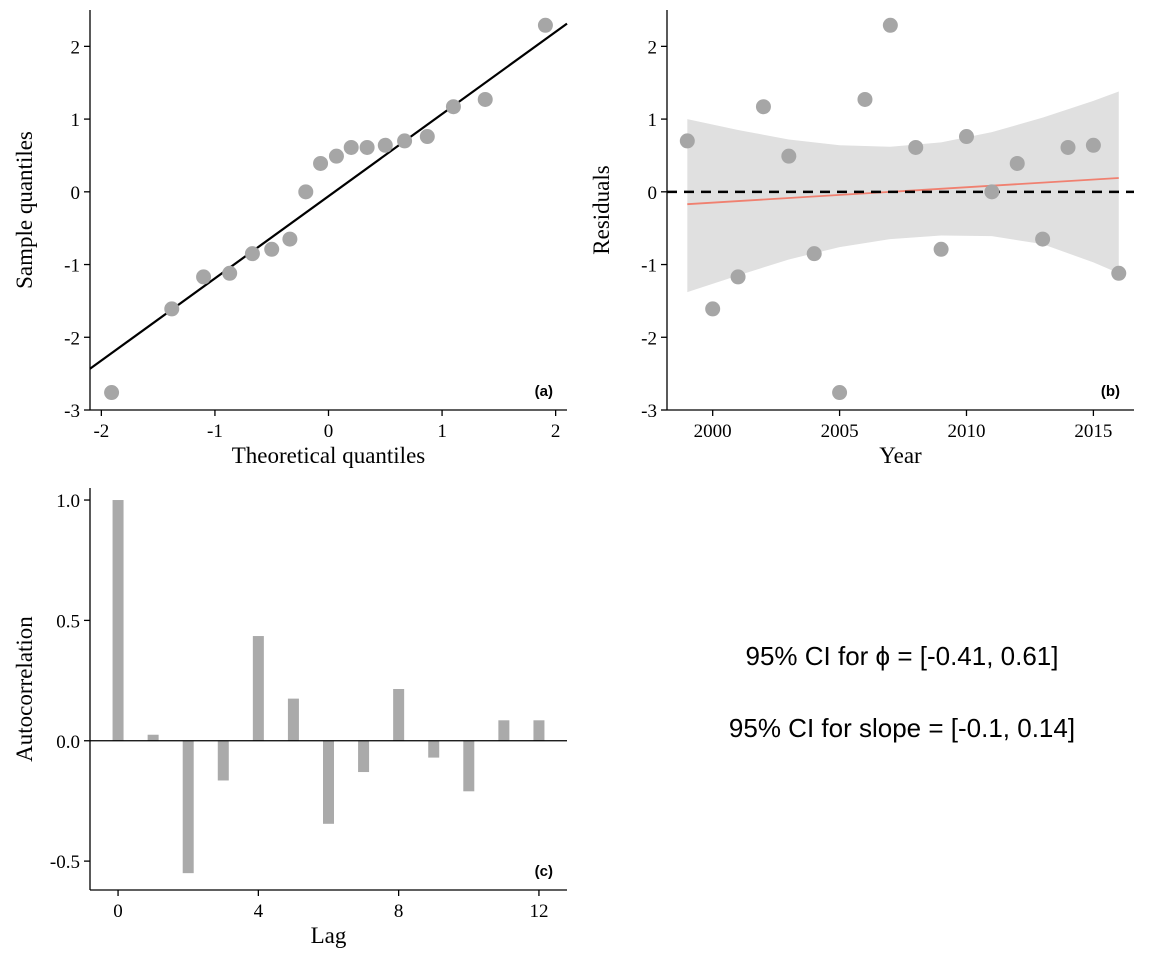  What do you see at coordinates (442, 431) in the screenshot?
I see `x-tick-label: 1` at bounding box center [442, 431].